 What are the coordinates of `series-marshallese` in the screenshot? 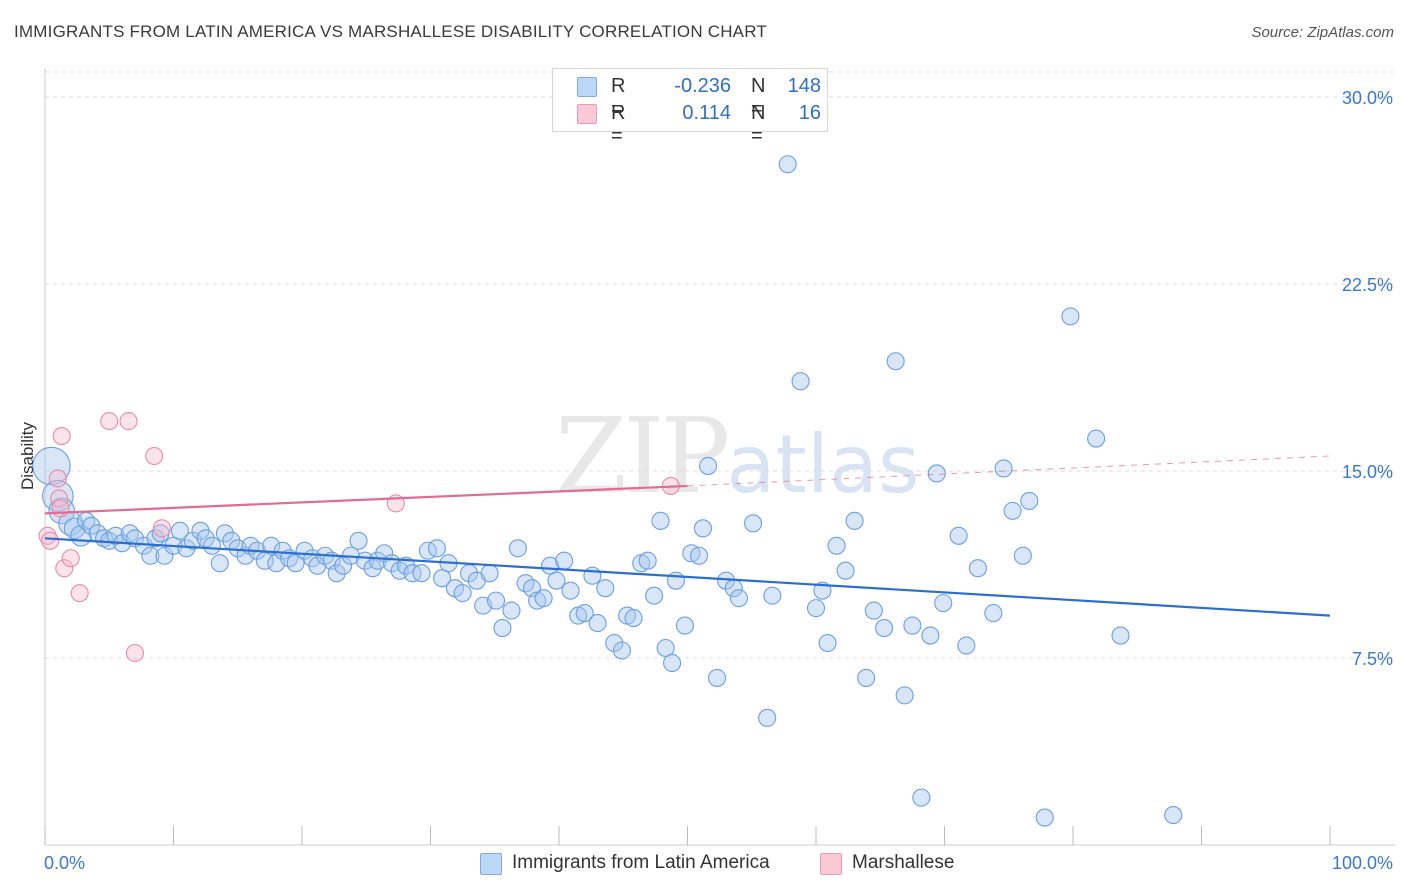 It's located at (359, 537).